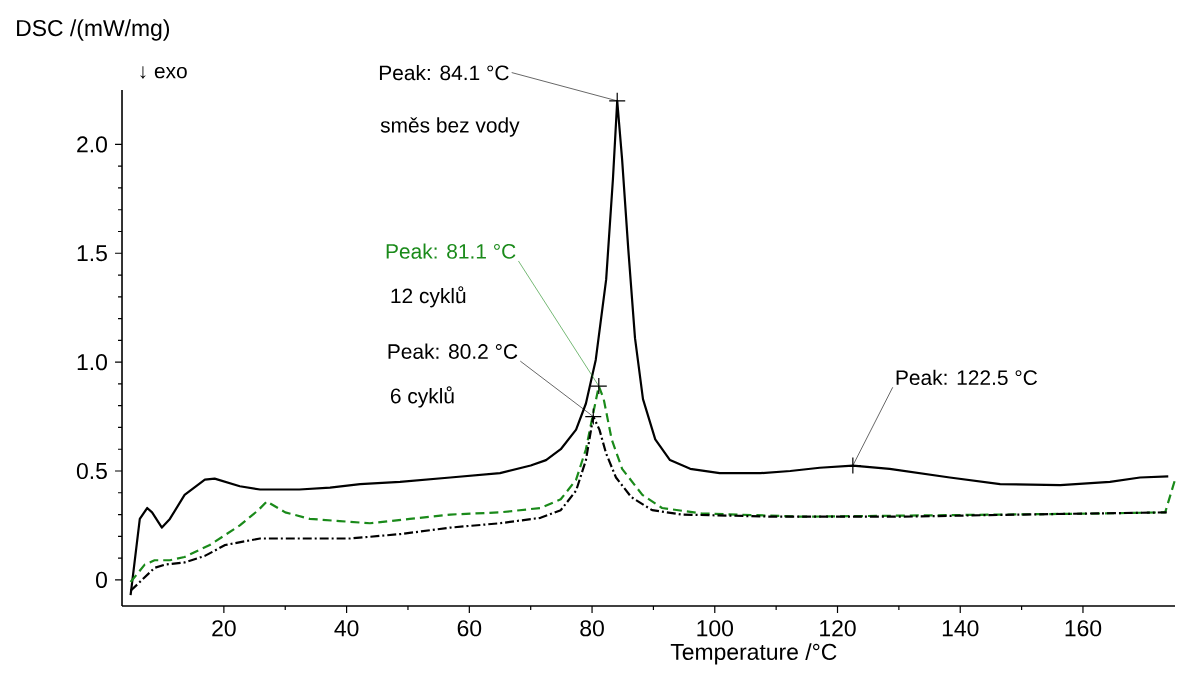 Image resolution: width=1177 pixels, height=700 pixels. I want to click on annotation: Peak: 81.1 °C, so click(451, 251).